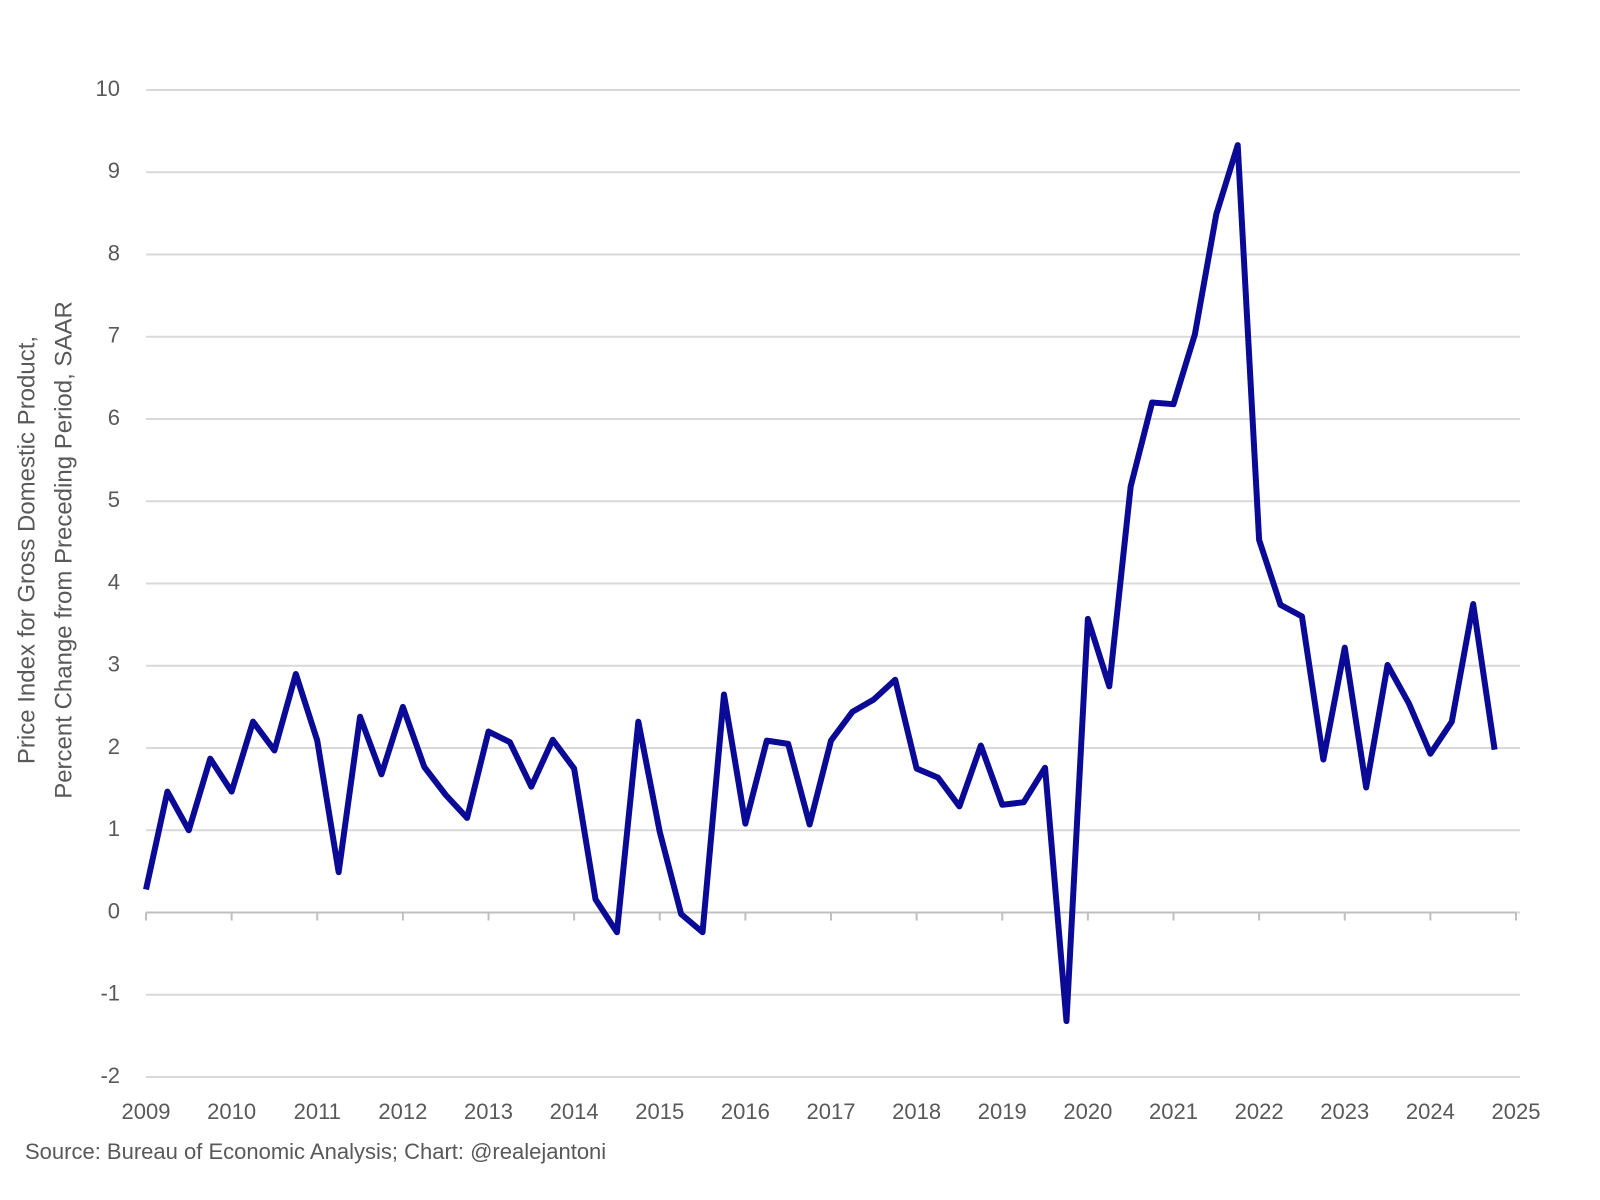  Describe the element at coordinates (574, 1111) in the screenshot. I see `x-tick-label: 2014` at that location.